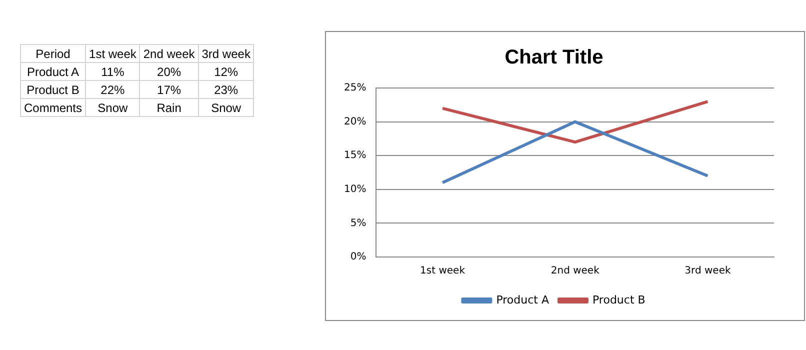  What do you see at coordinates (443, 271) in the screenshot?
I see `x-tick-label: 1st week` at bounding box center [443, 271].